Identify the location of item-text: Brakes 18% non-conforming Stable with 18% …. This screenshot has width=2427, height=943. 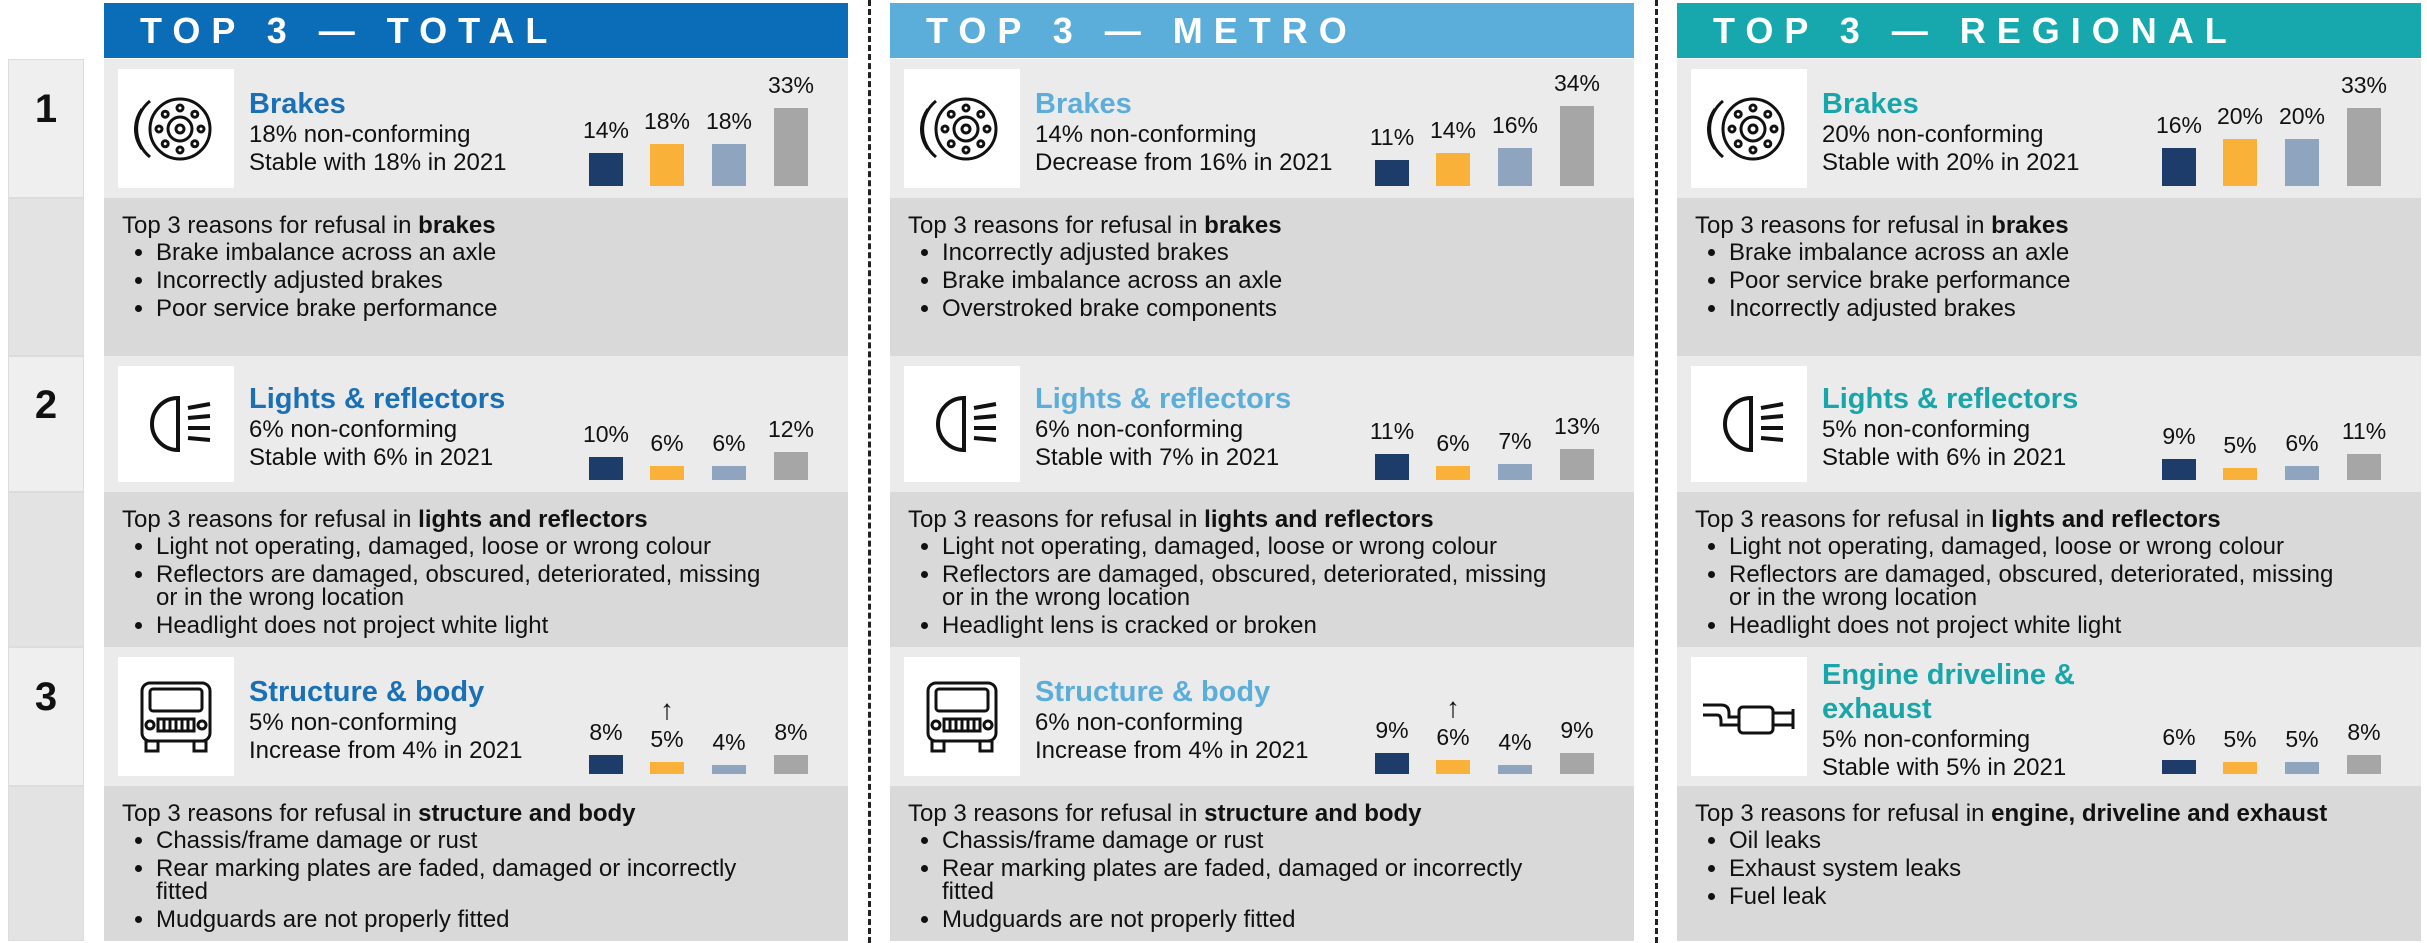
(409, 128).